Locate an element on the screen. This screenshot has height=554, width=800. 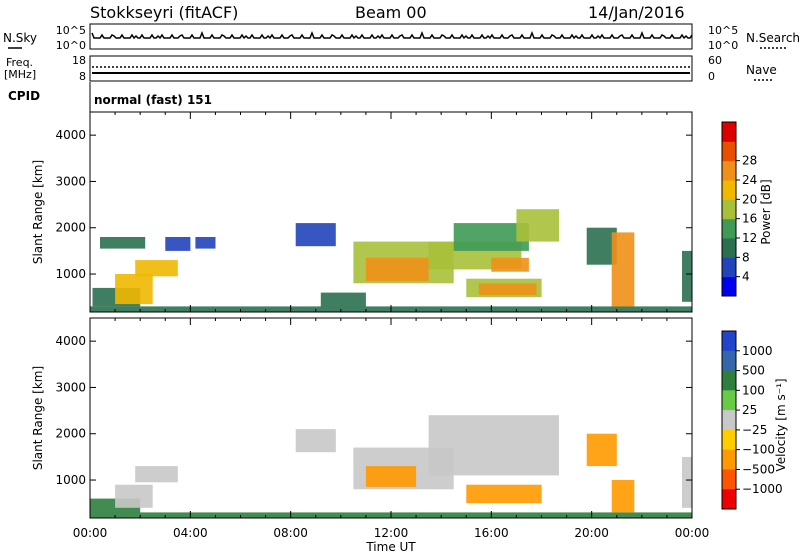
velocity-colorbar-tick-label-0: 1000 is located at coordinates (757, 351).